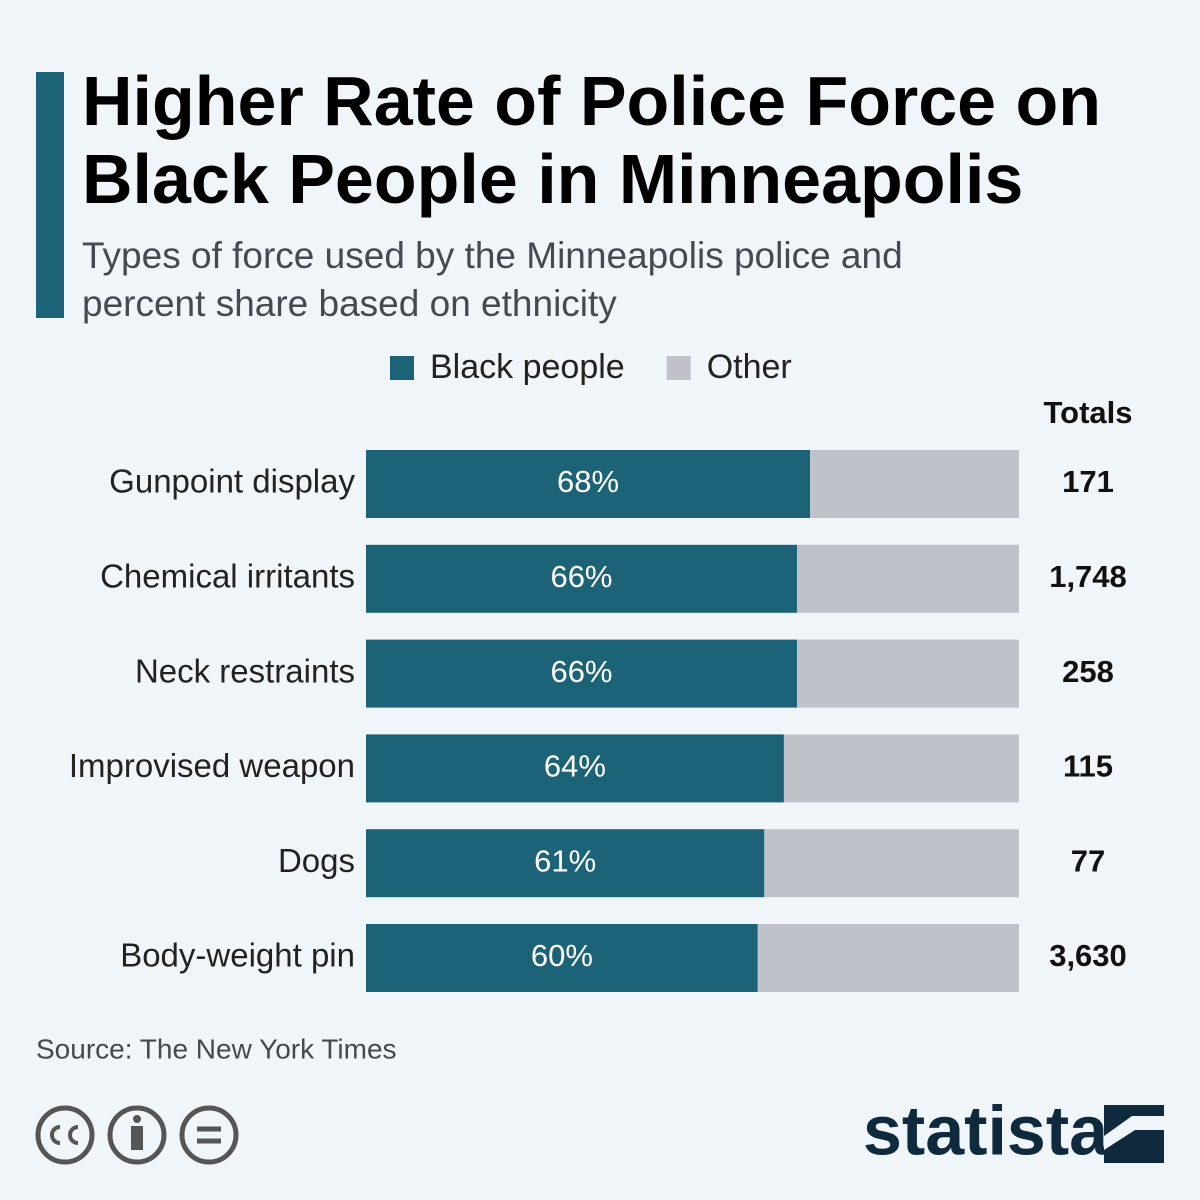 This screenshot has height=1200, width=1200. Describe the element at coordinates (1088, 860) in the screenshot. I see `total-label: 77` at that location.